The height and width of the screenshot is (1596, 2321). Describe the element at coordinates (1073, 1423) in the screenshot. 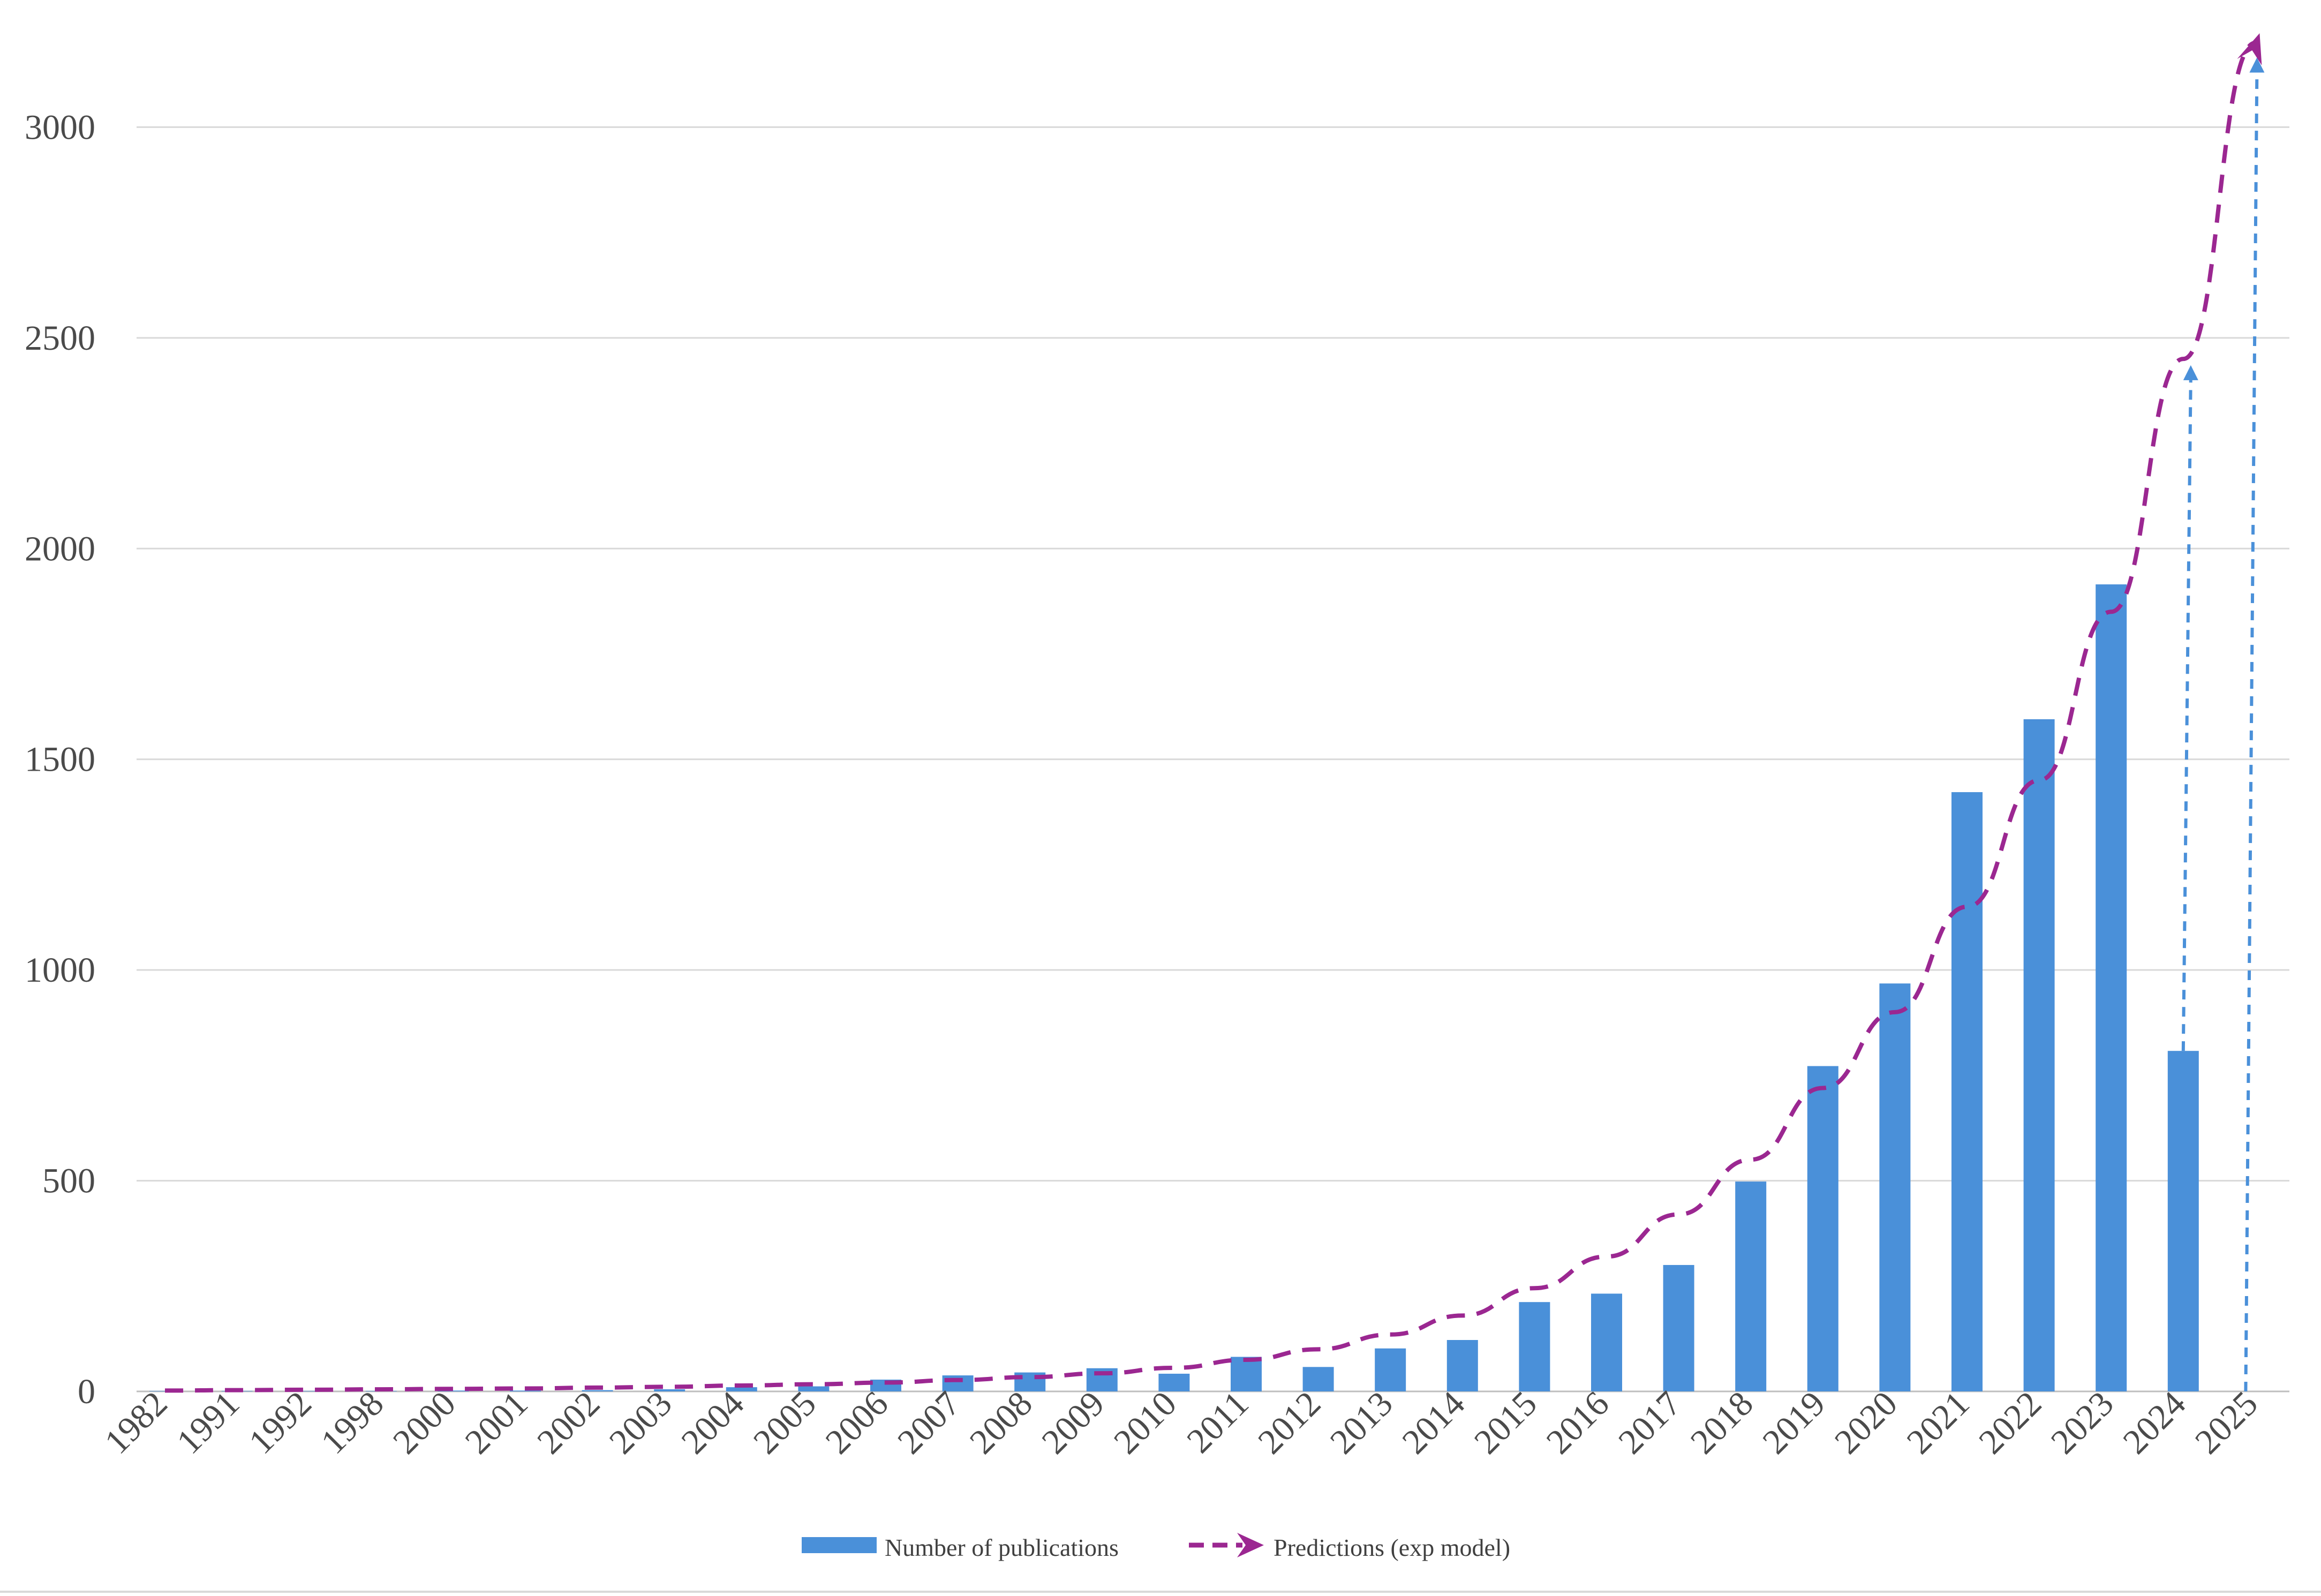

I see `x-tick-label: 2009` at that location.